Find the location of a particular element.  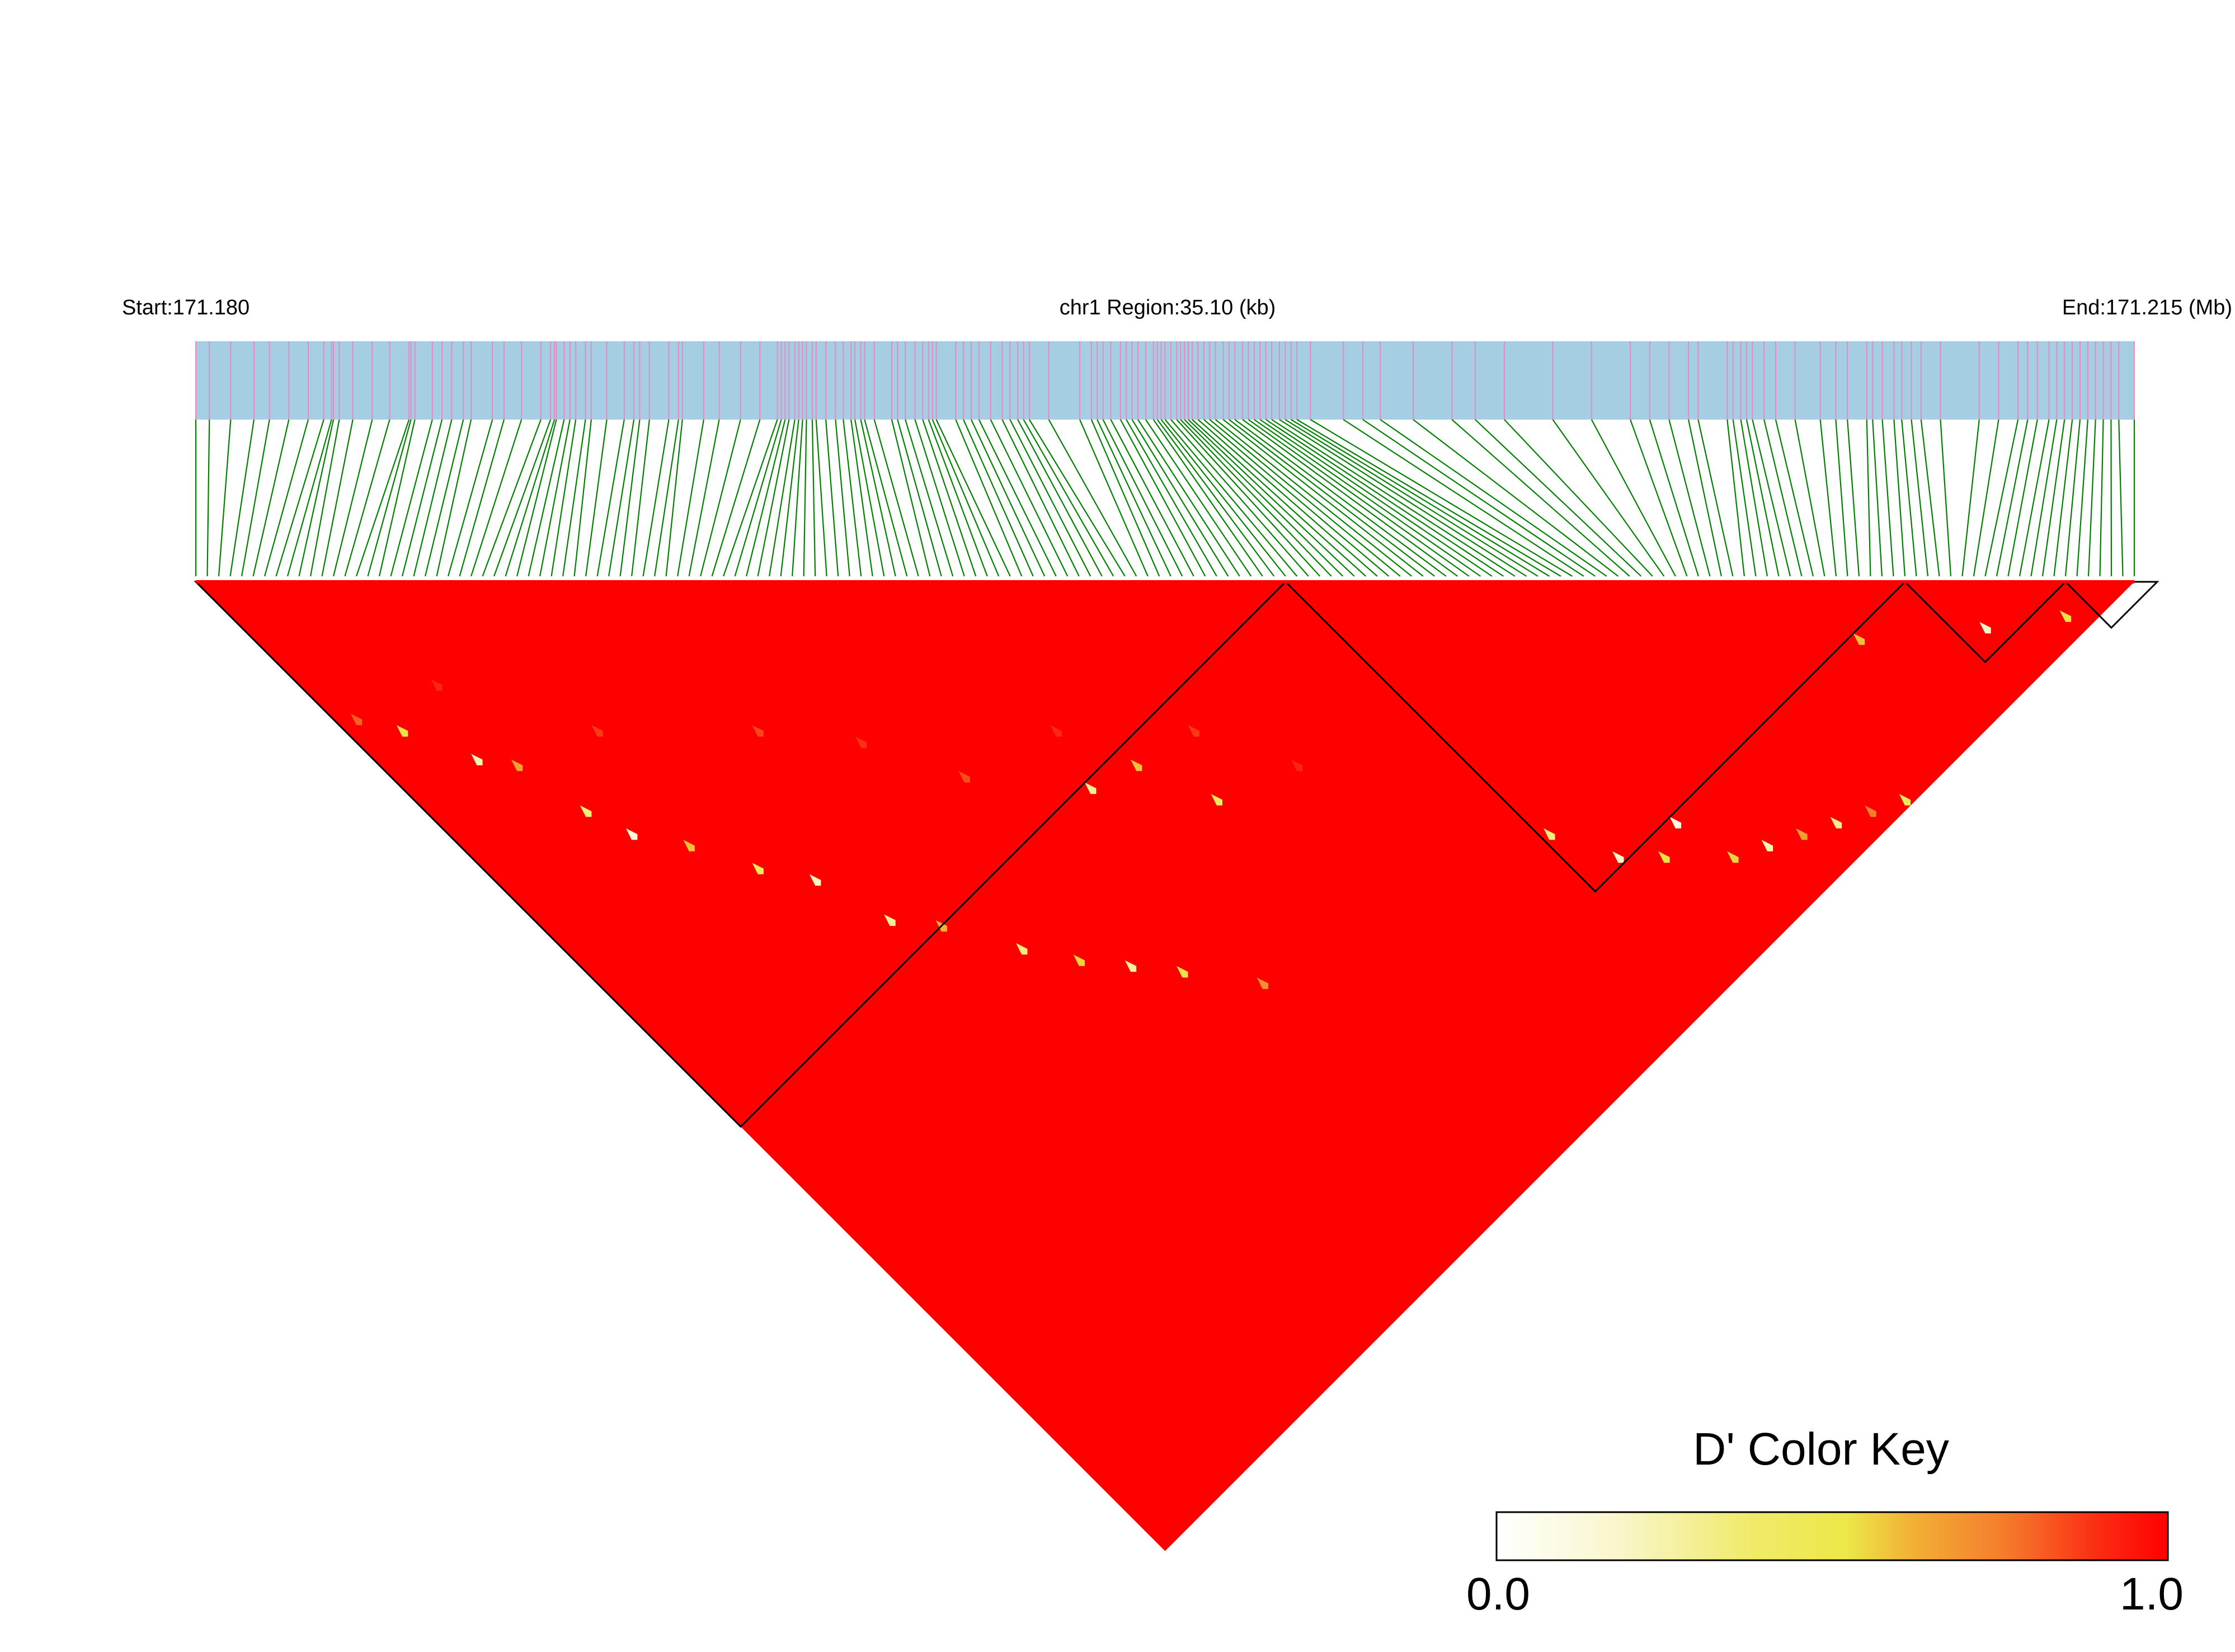

region-start-label: Start:171.180 is located at coordinates (186, 308).